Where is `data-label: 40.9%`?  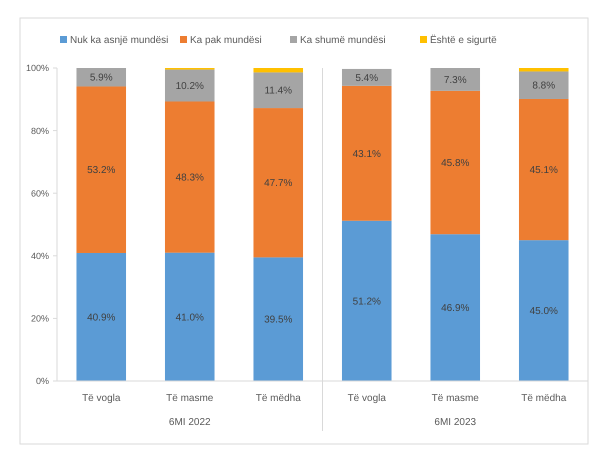
data-label: 40.9% is located at coordinates (101, 318).